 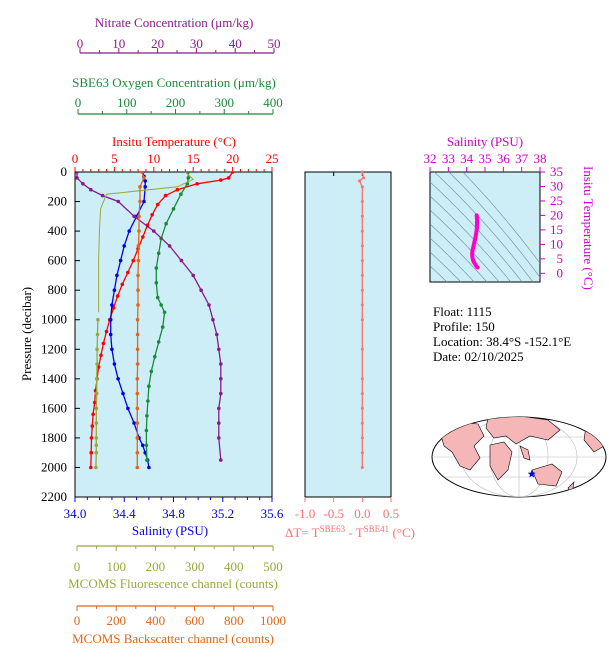 I want to click on pressure-tick-label: 2000, so click(x=54, y=466).